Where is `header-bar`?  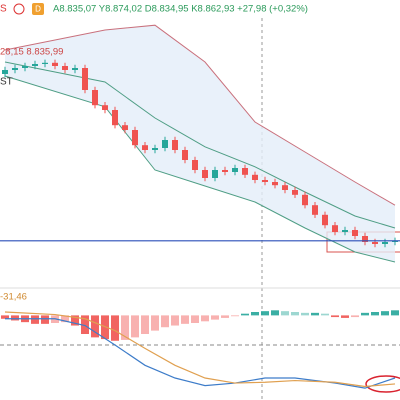 header-bar is located at coordinates (200, 9).